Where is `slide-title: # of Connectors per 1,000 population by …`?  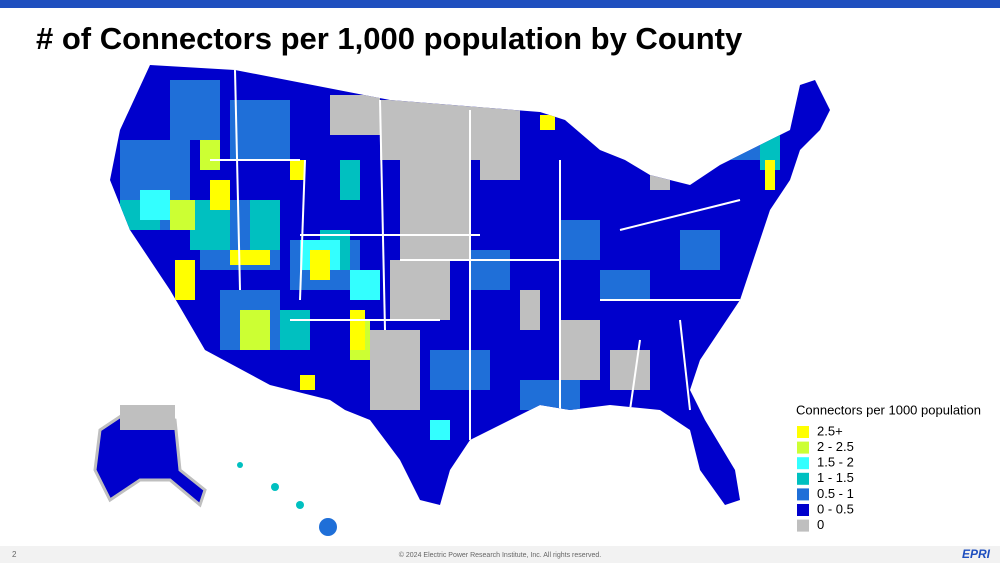 slide-title: # of Connectors per 1,000 population by … is located at coordinates (389, 38).